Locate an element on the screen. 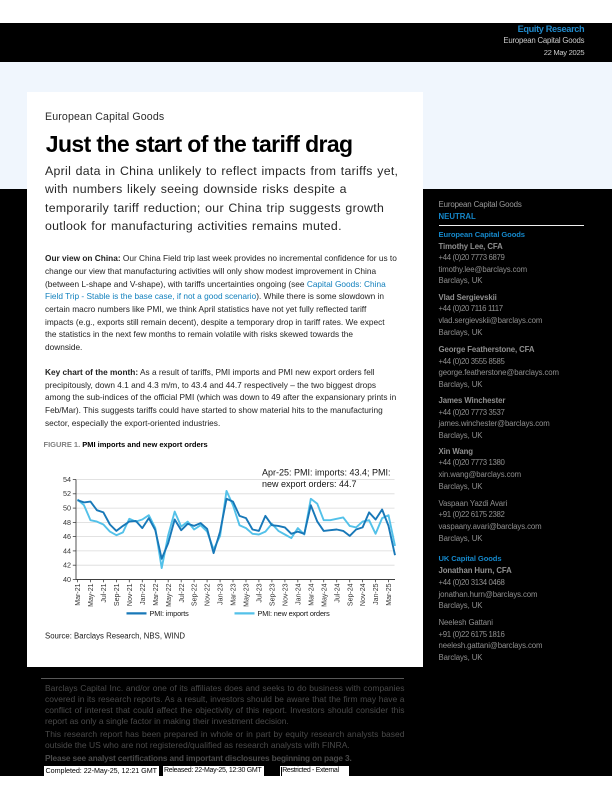  svg-text: May-24 is located at coordinates (324, 594).